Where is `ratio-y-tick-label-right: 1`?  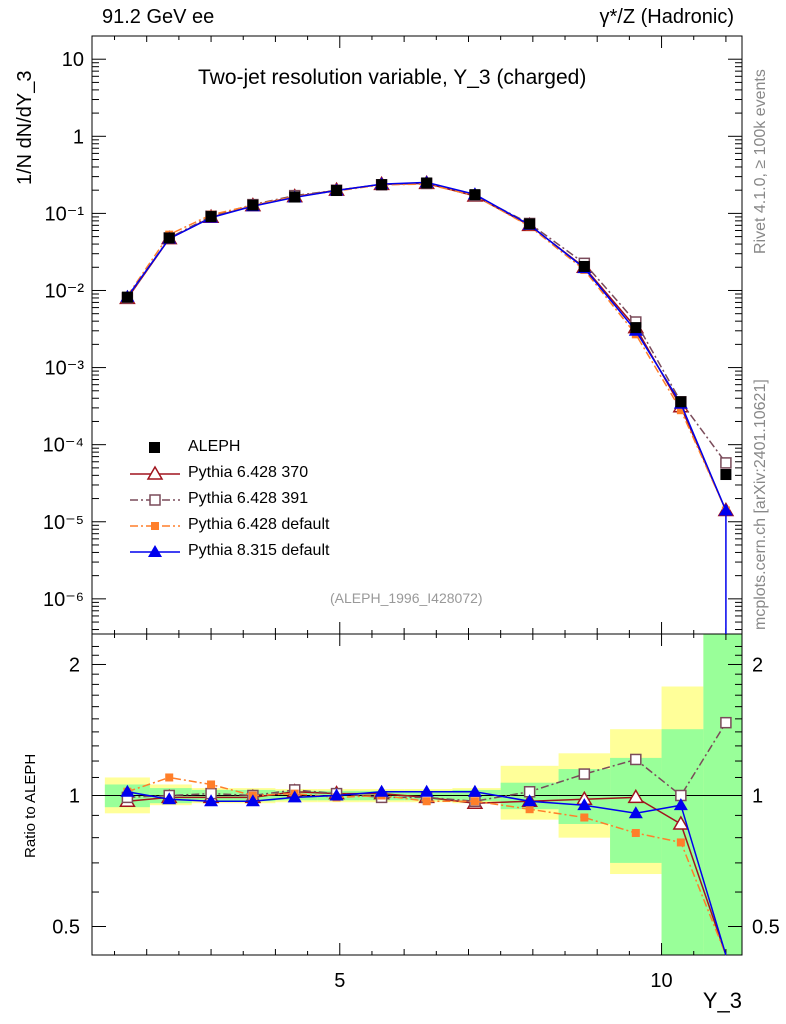 ratio-y-tick-label-right: 1 is located at coordinates (757, 796).